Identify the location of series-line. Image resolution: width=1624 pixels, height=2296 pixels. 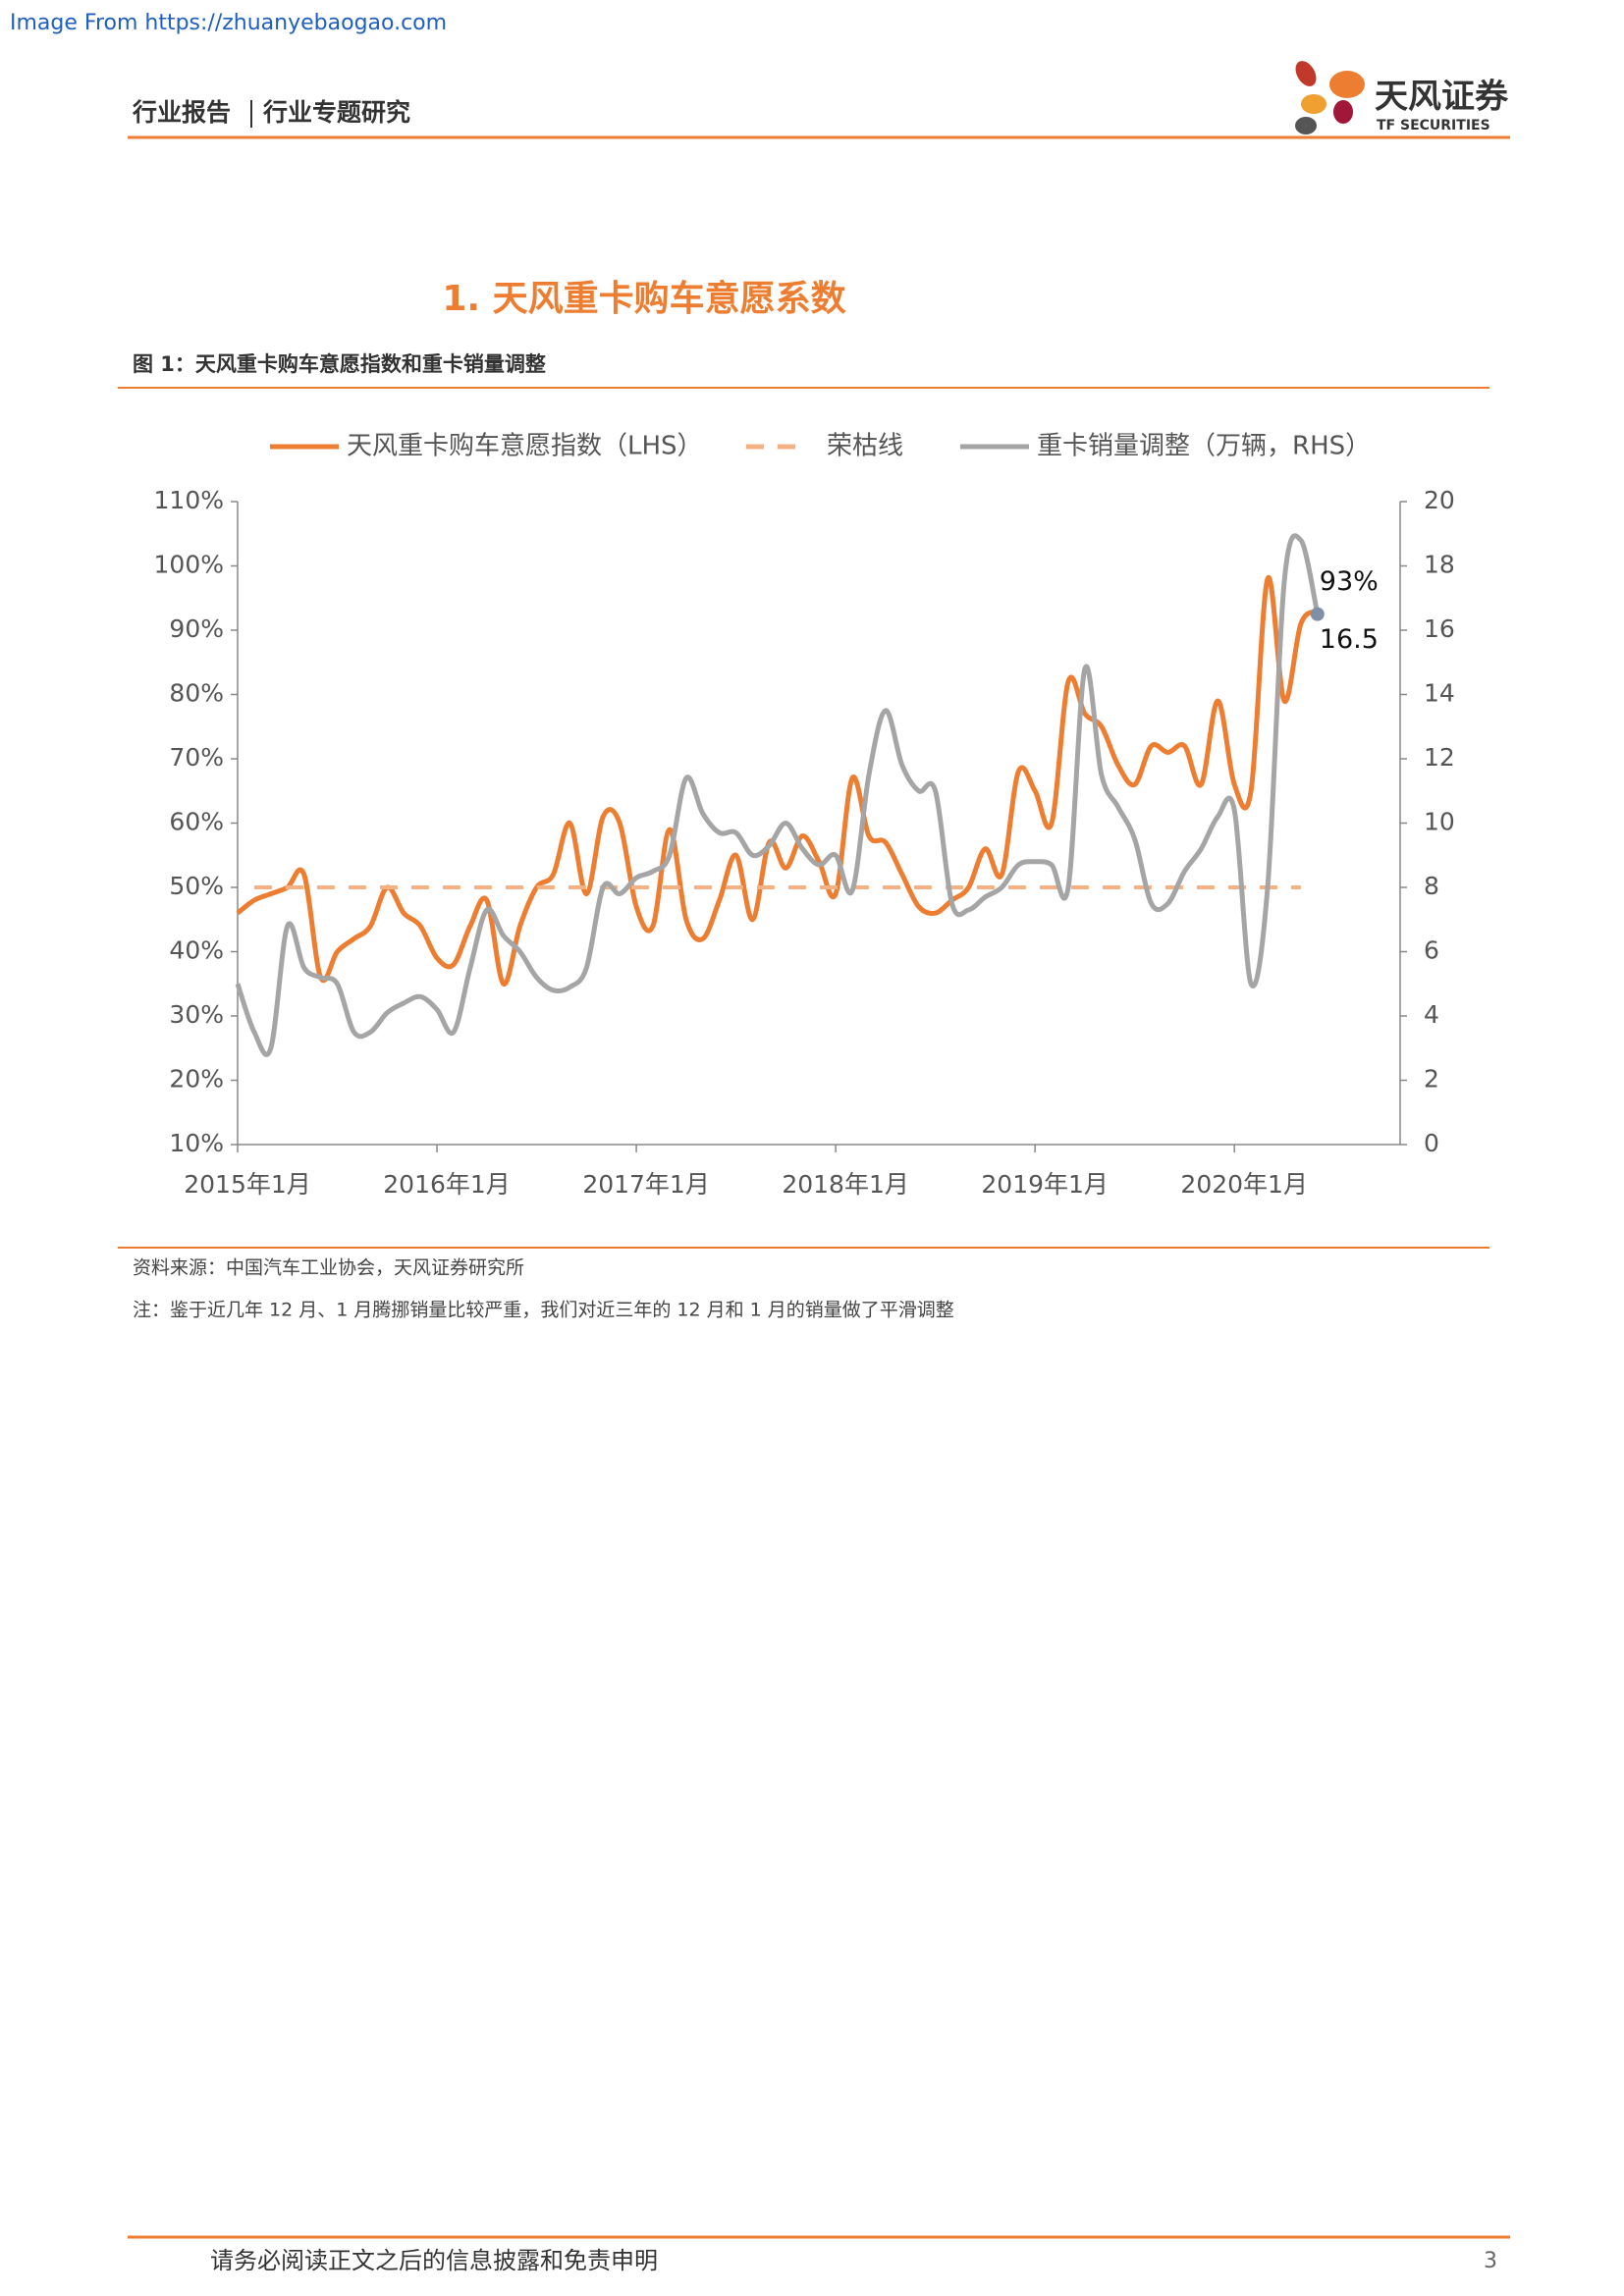
(778, 781).